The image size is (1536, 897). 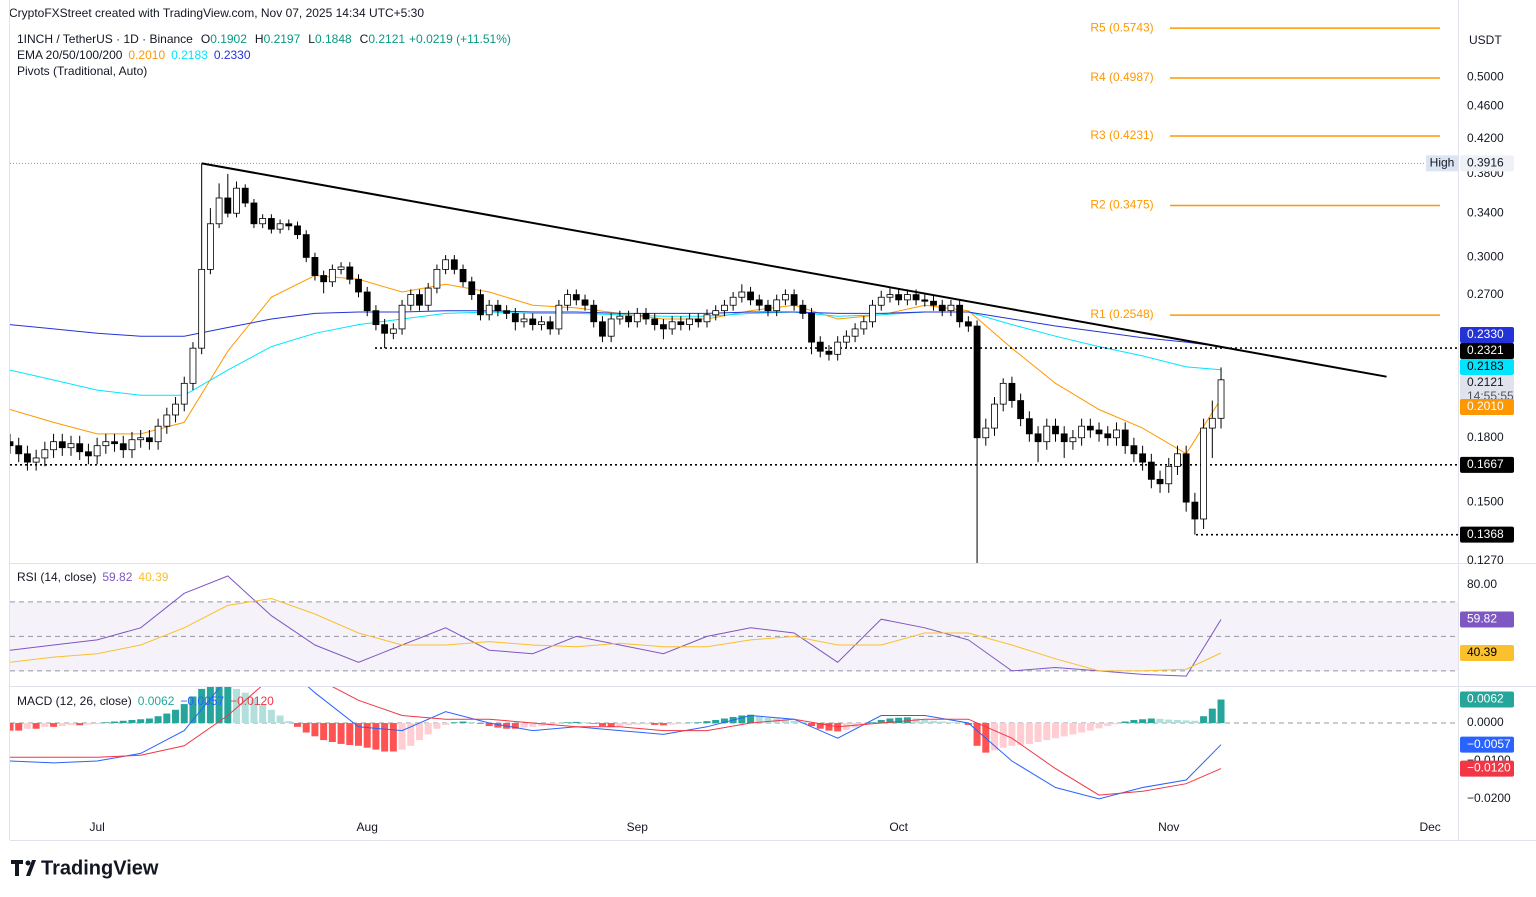 What do you see at coordinates (145, 701) in the screenshot?
I see `macd-legend: MACD (12, 26, close) 0.0062 −0.0057 −0.0120` at bounding box center [145, 701].